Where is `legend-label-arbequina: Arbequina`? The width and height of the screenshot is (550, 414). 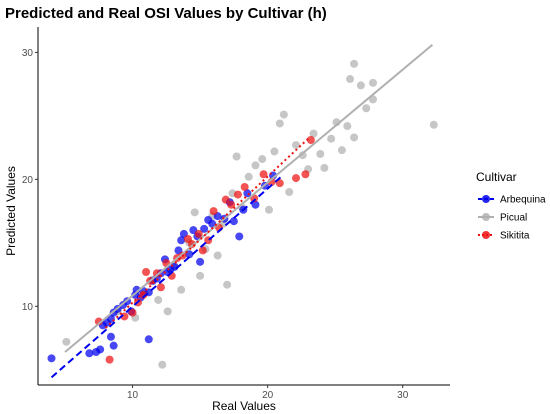
legend-label-arbequina: Arbequina is located at coordinates (523, 200).